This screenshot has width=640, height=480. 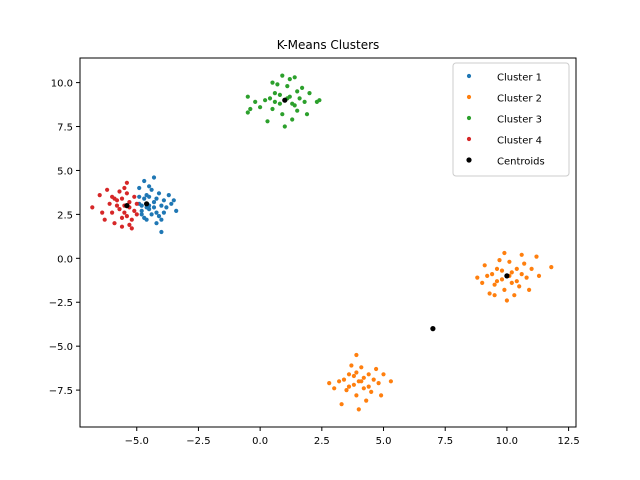 What do you see at coordinates (65, 259) in the screenshot?
I see `y-tick-label: 0.0` at bounding box center [65, 259].